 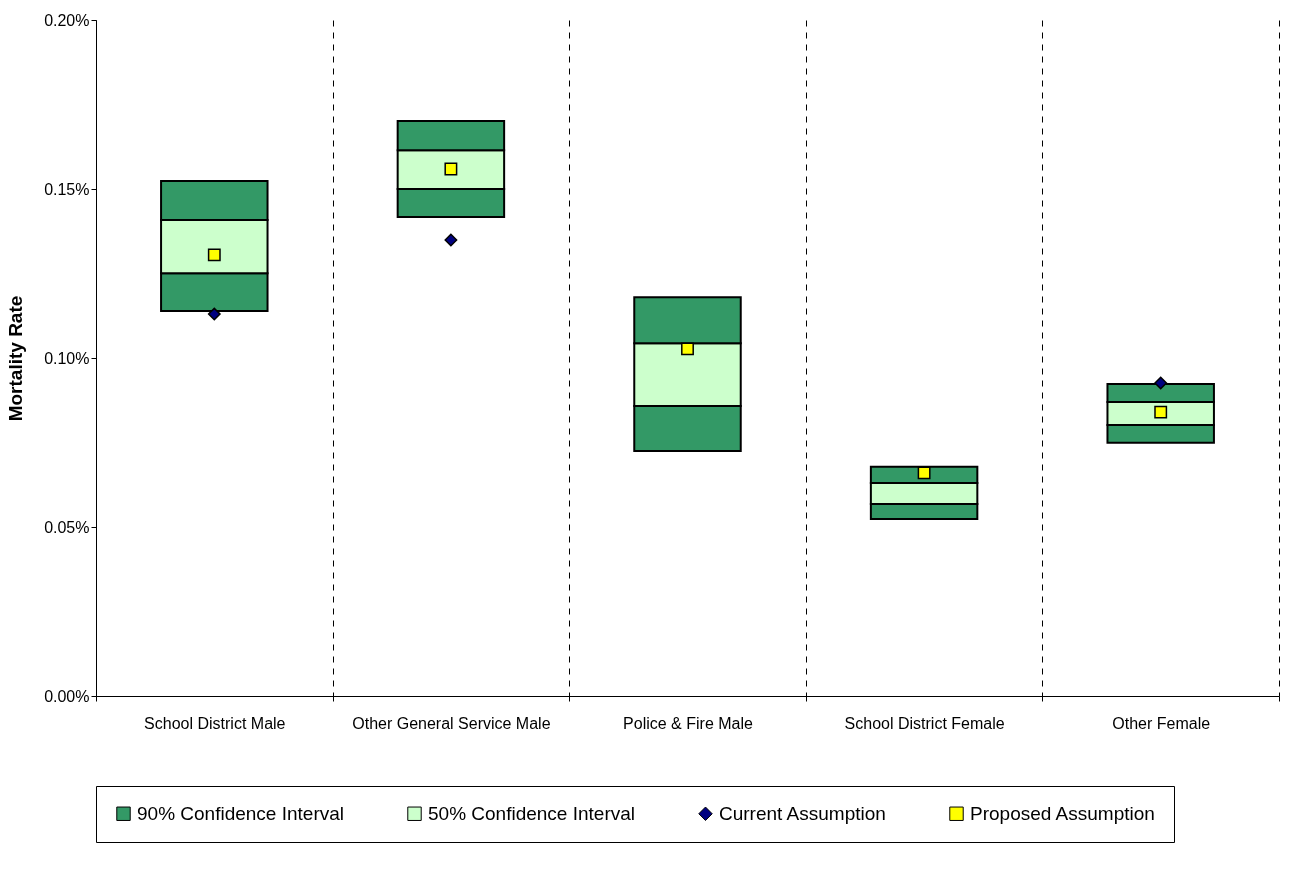 I want to click on y-tick-label: 0.00%, so click(x=67, y=696).